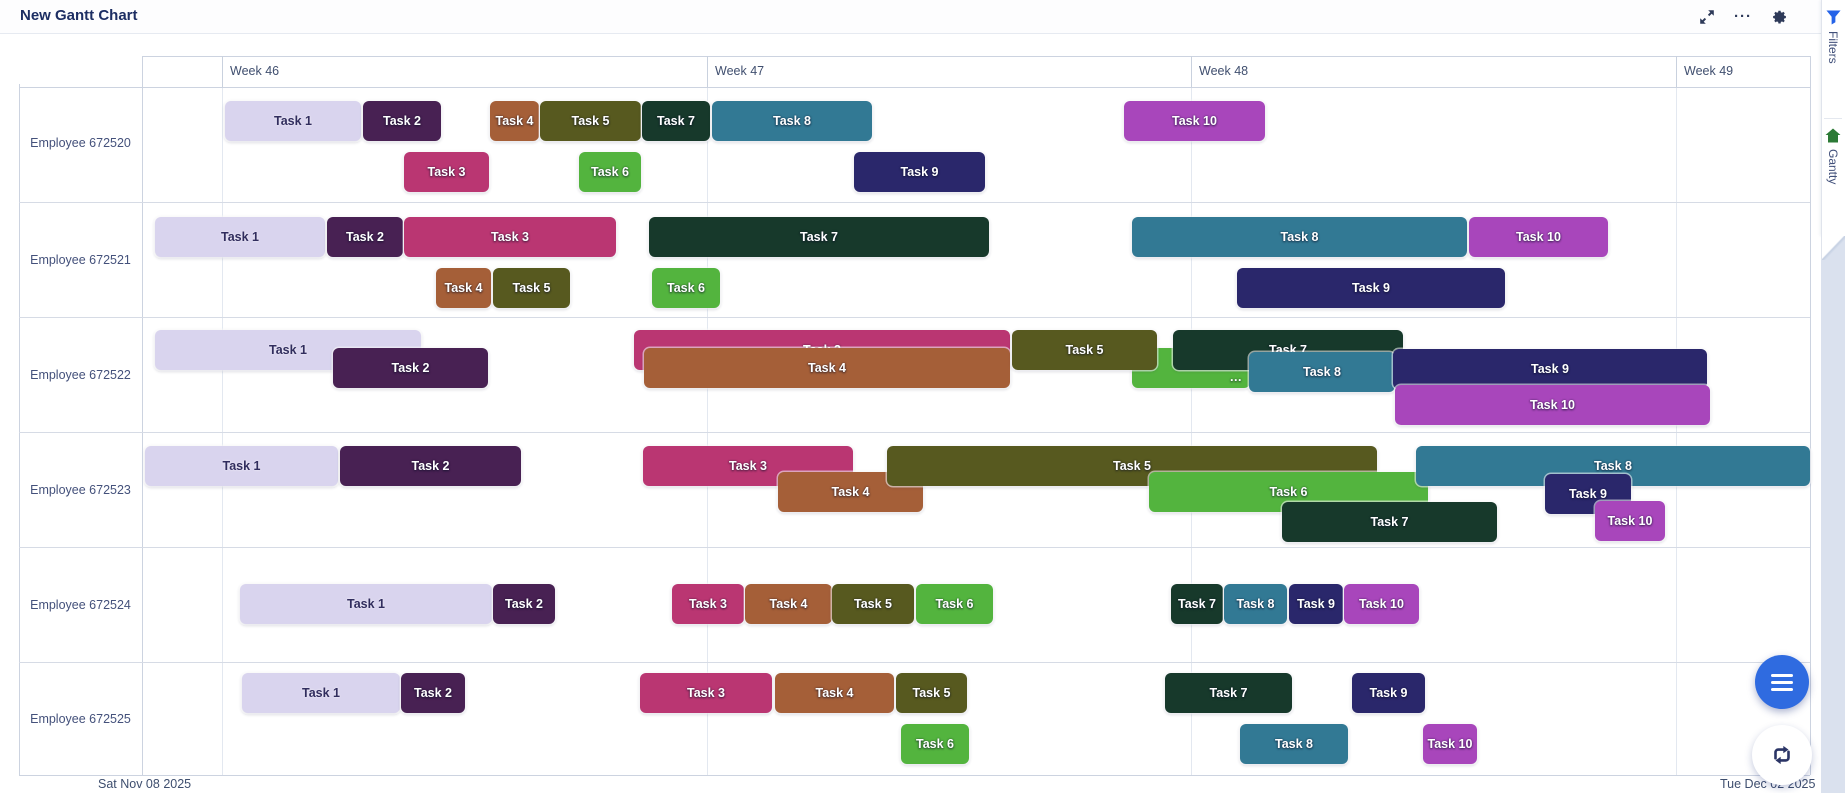 Image resolution: width=1845 pixels, height=793 pixels. Describe the element at coordinates (80, 489) in the screenshot. I see `row-label-employee-3: Employee 672523` at that location.